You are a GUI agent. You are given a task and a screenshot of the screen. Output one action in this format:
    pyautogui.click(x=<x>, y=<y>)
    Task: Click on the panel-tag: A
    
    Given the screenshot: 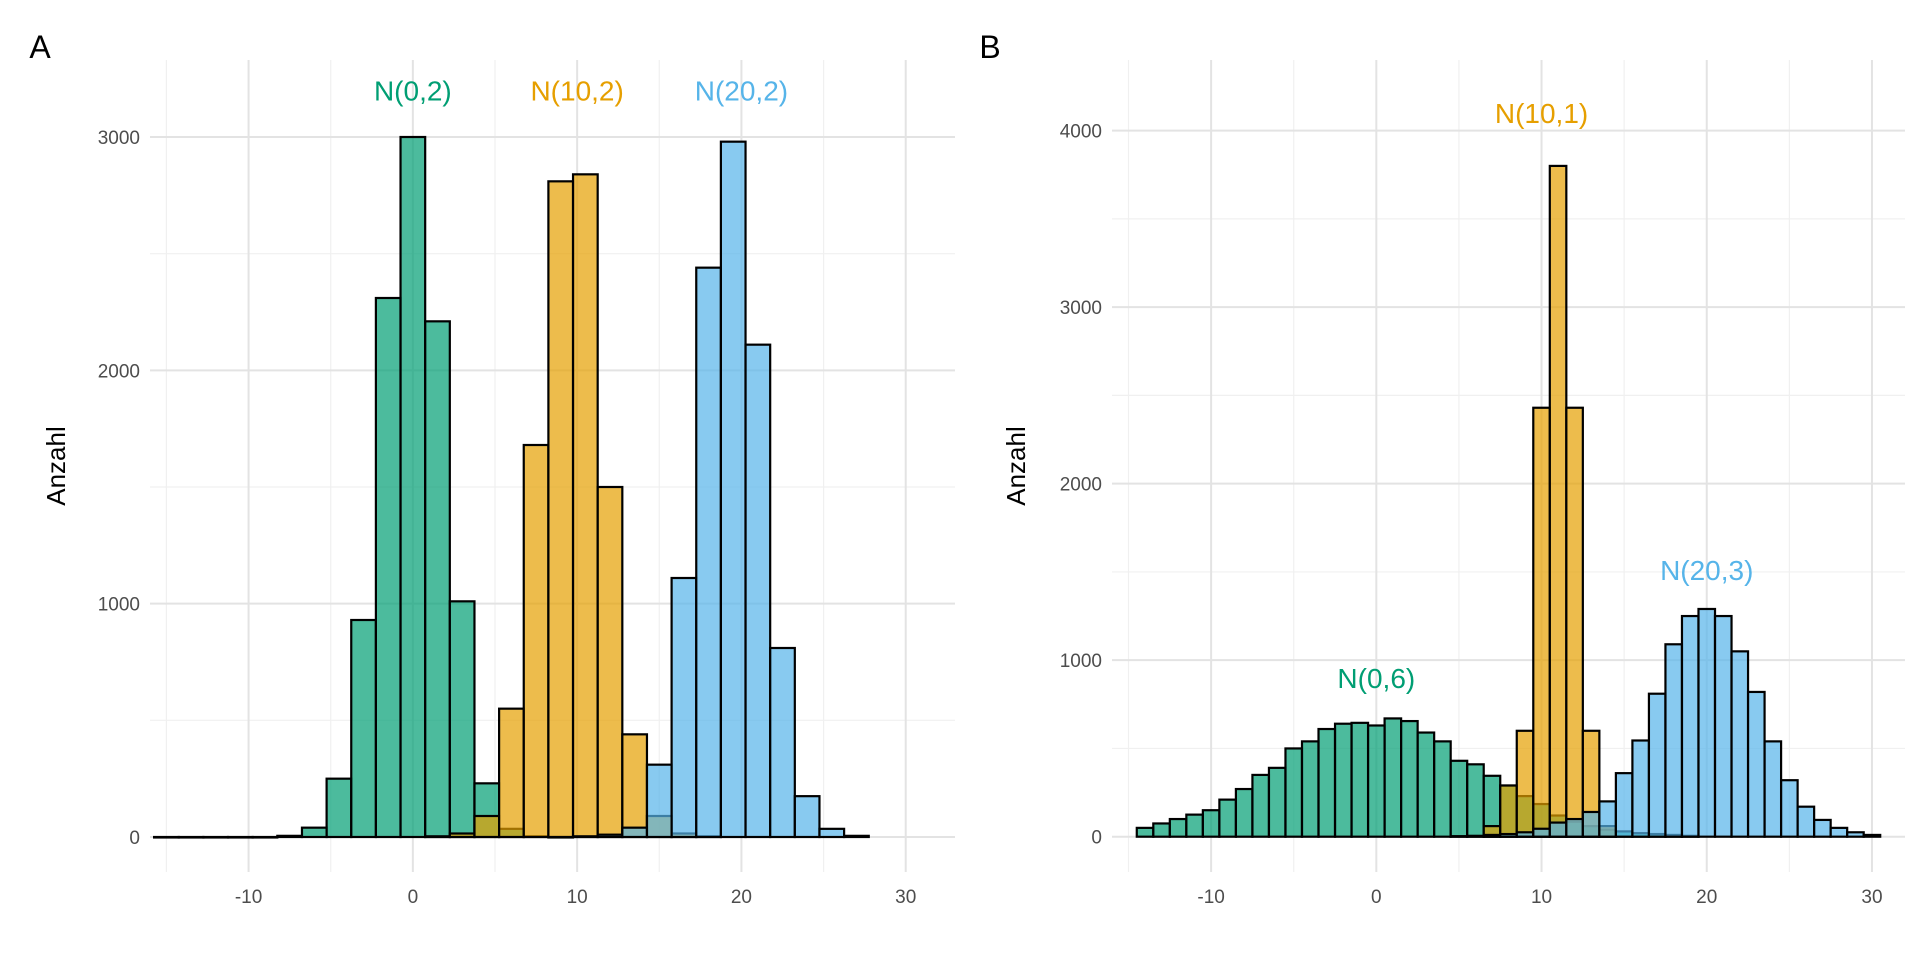 What is the action you would take?
    pyautogui.click(x=40, y=47)
    